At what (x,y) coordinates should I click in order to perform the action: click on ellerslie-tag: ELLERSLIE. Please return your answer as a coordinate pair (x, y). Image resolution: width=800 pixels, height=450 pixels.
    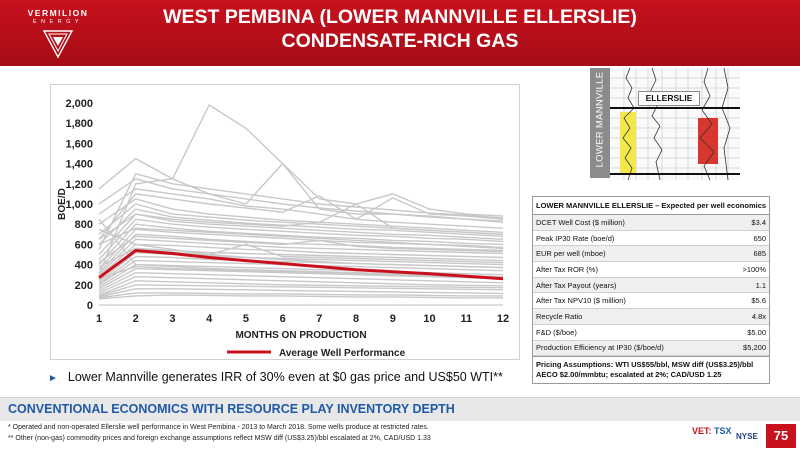
    Looking at the image, I should click on (669, 98).